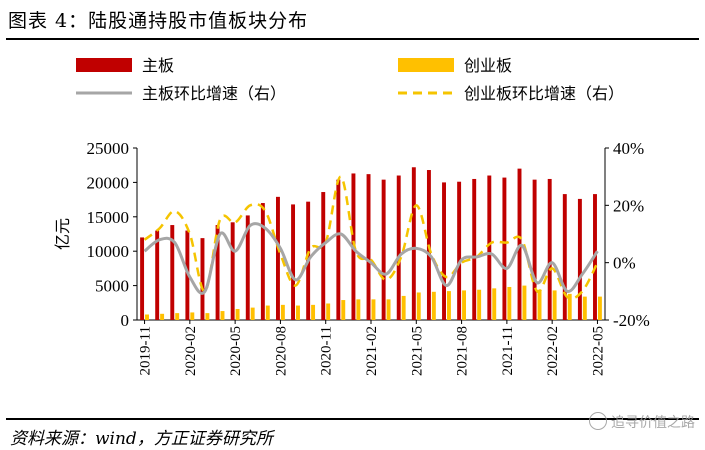 The height and width of the screenshot is (450, 705). Describe the element at coordinates (508, 350) in the screenshot. I see `x-tick-label: 2021-11` at that location.